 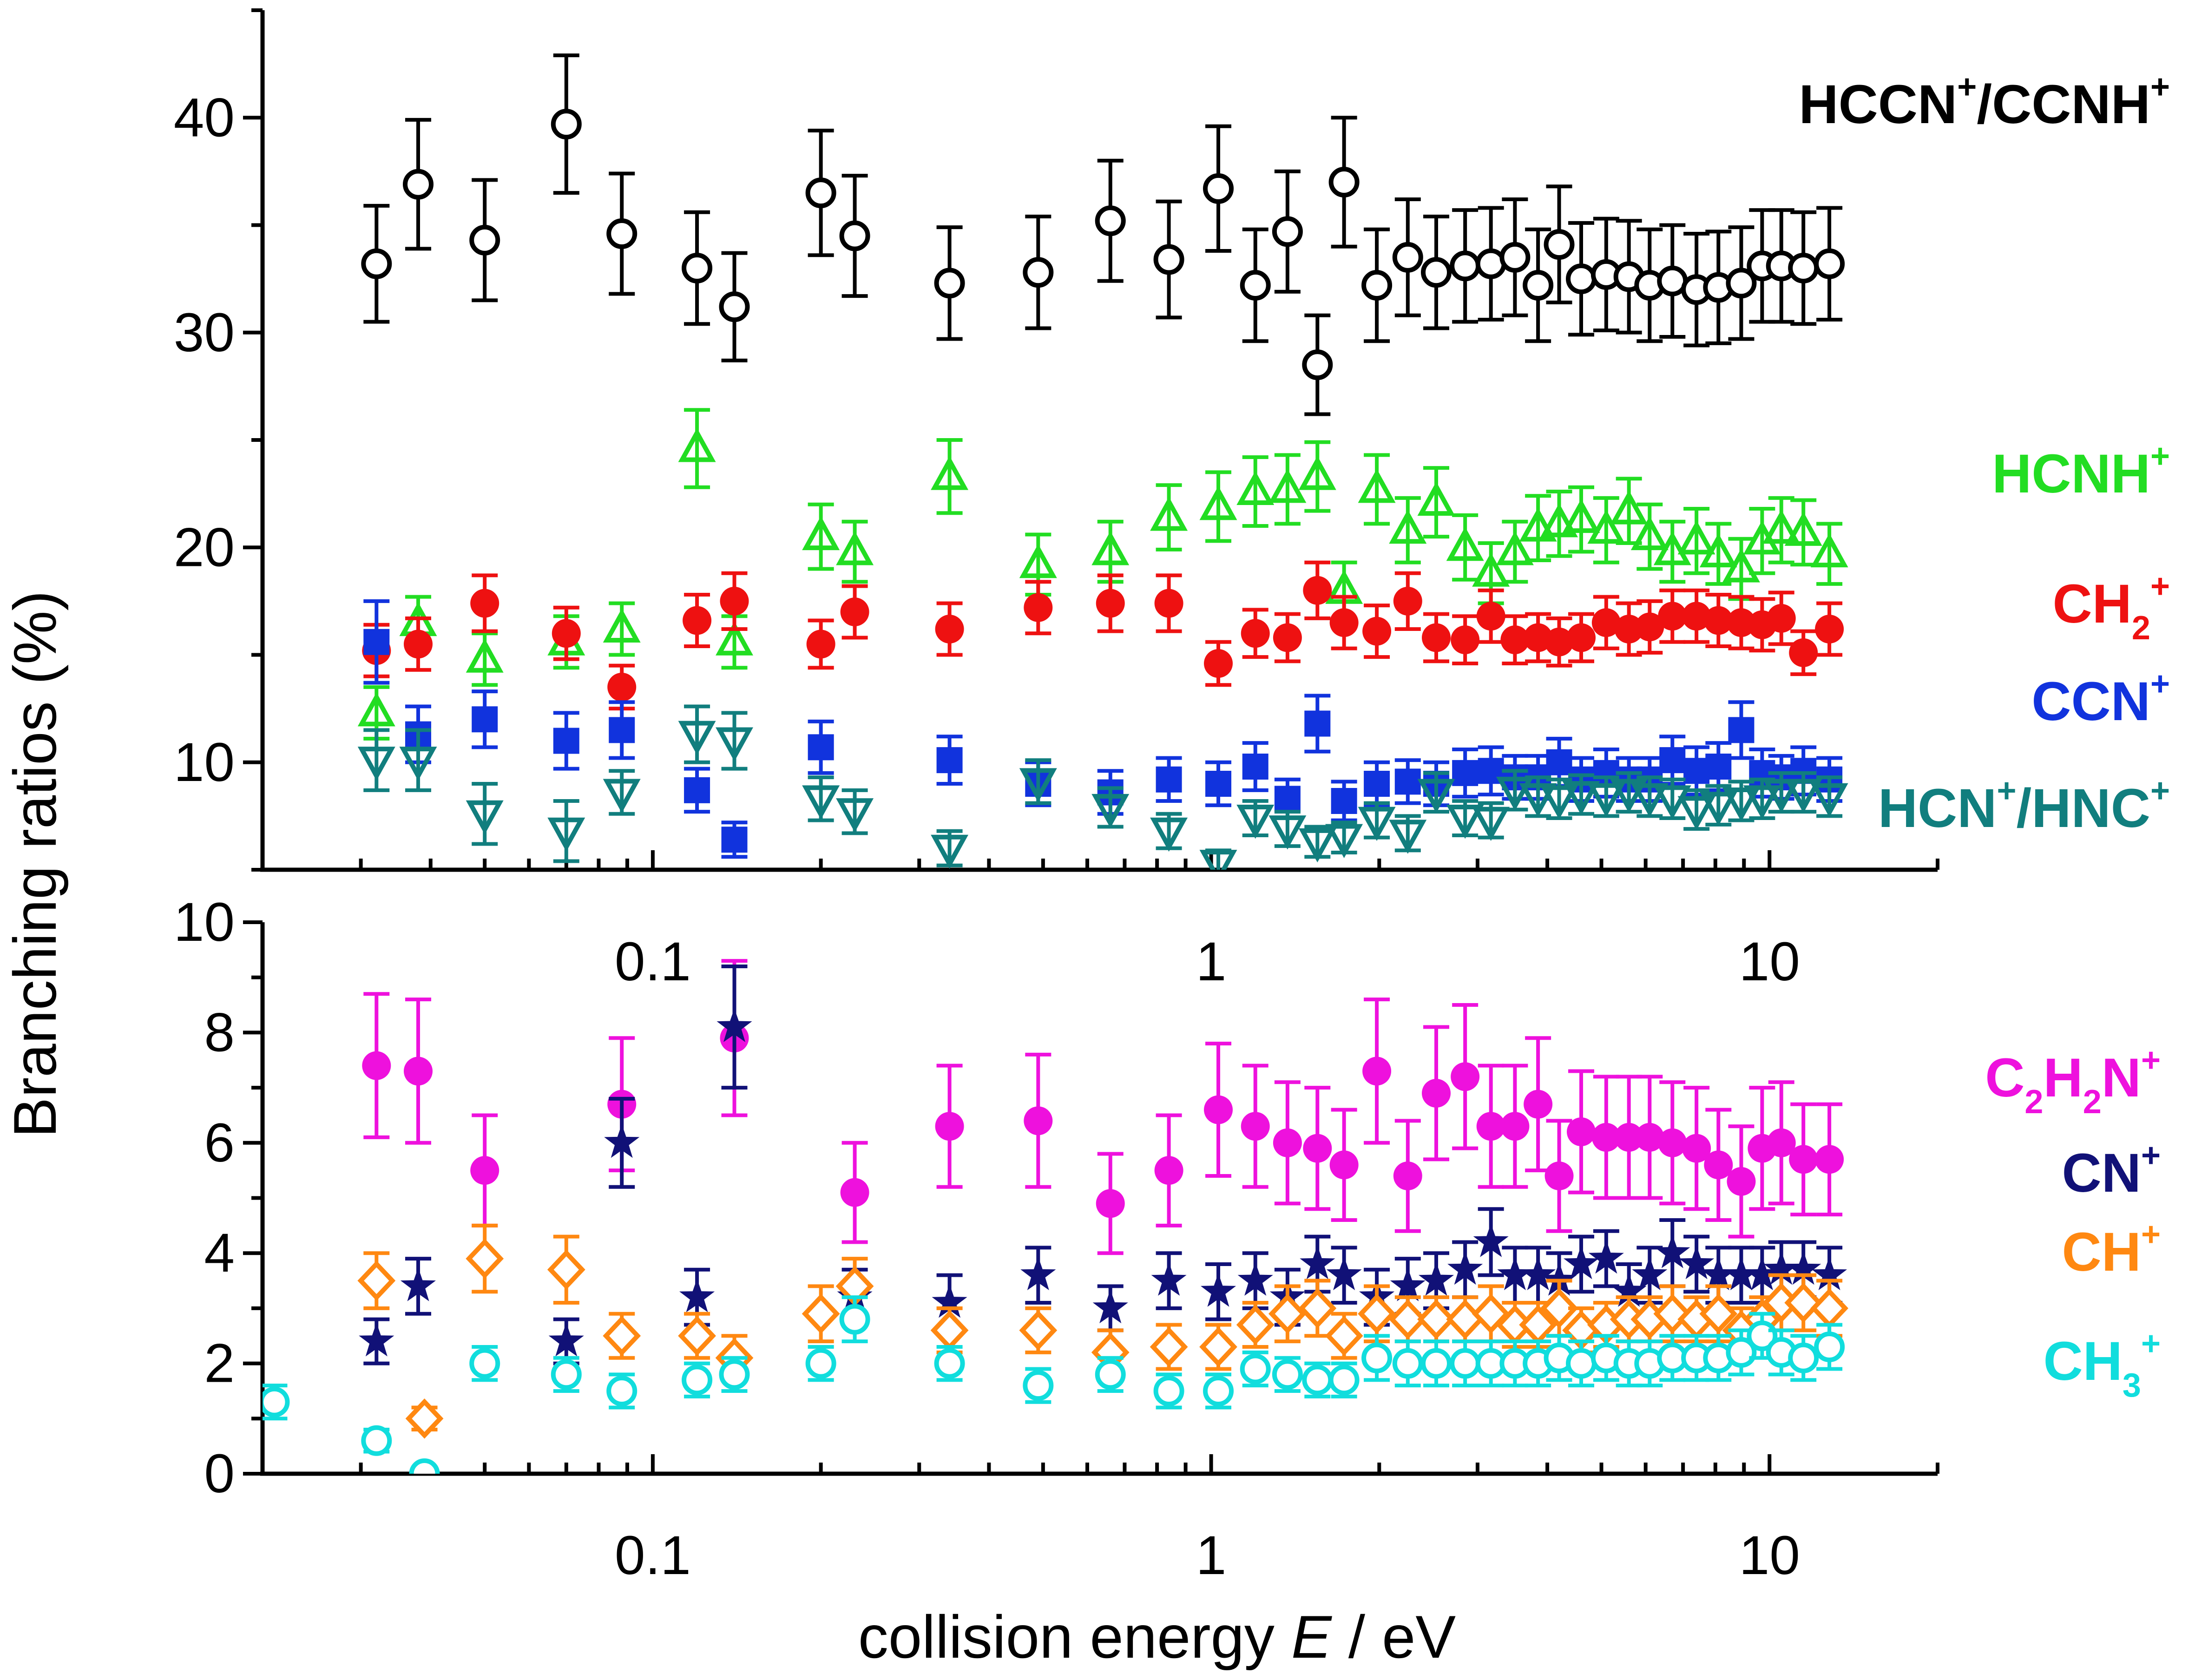 What do you see at coordinates (653, 1555) in the screenshot?
I see `x-tick-label: 0.1` at bounding box center [653, 1555].